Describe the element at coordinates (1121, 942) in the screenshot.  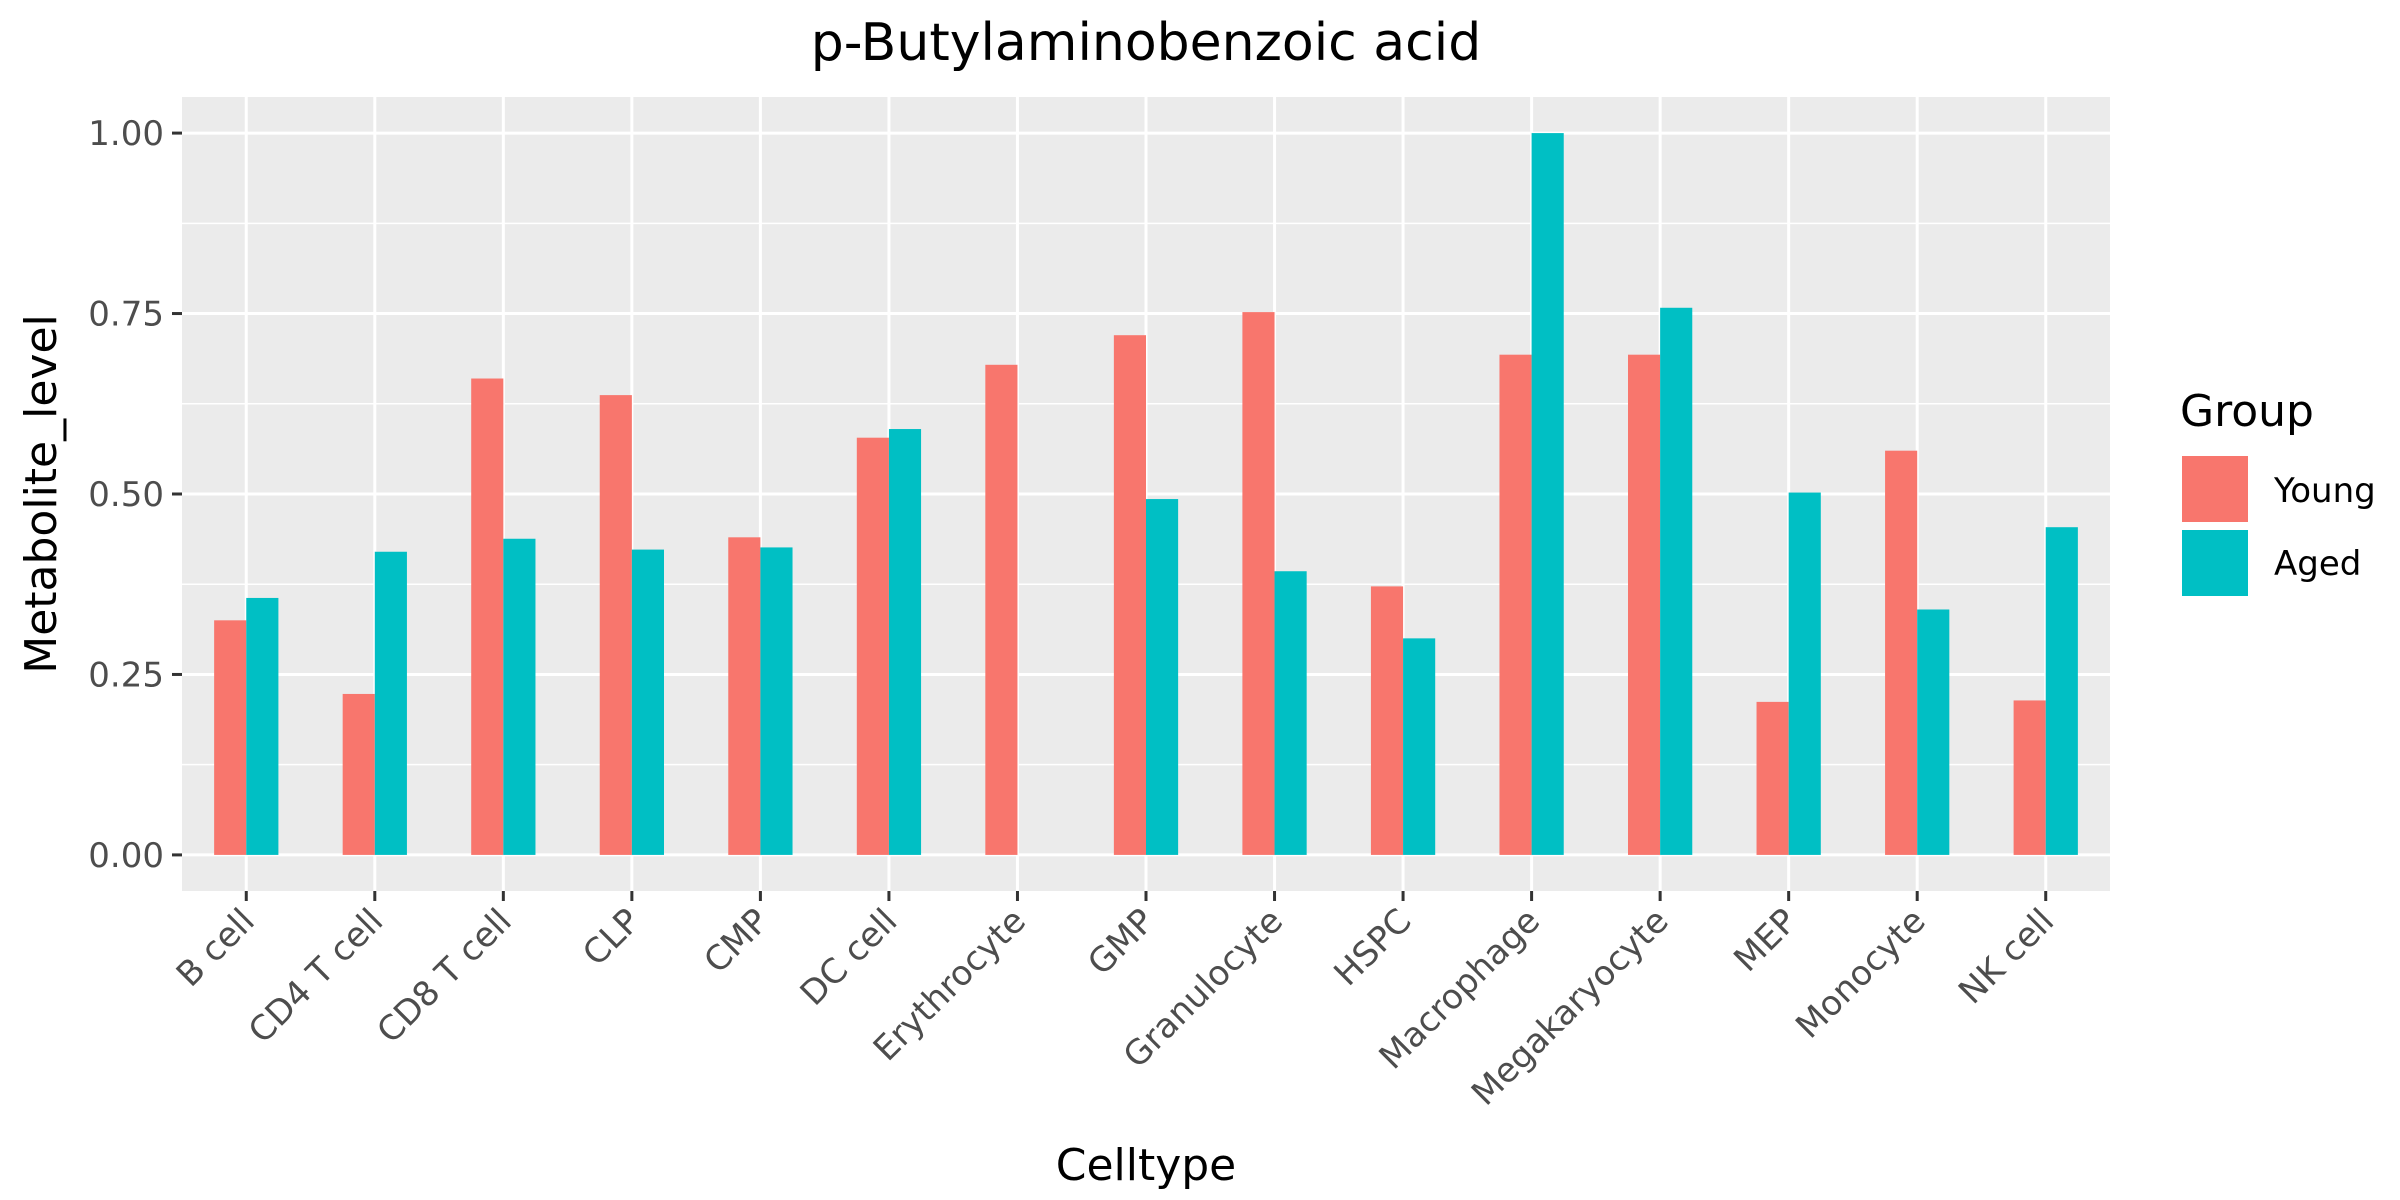
I see `x-tick-label: GMP` at that location.